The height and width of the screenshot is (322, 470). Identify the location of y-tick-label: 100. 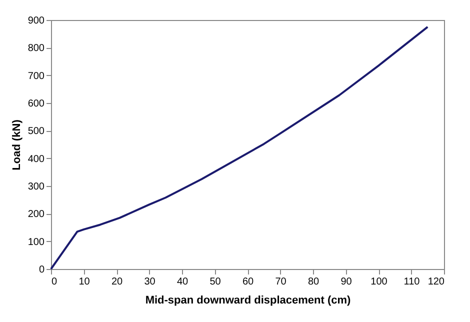
(36, 242).